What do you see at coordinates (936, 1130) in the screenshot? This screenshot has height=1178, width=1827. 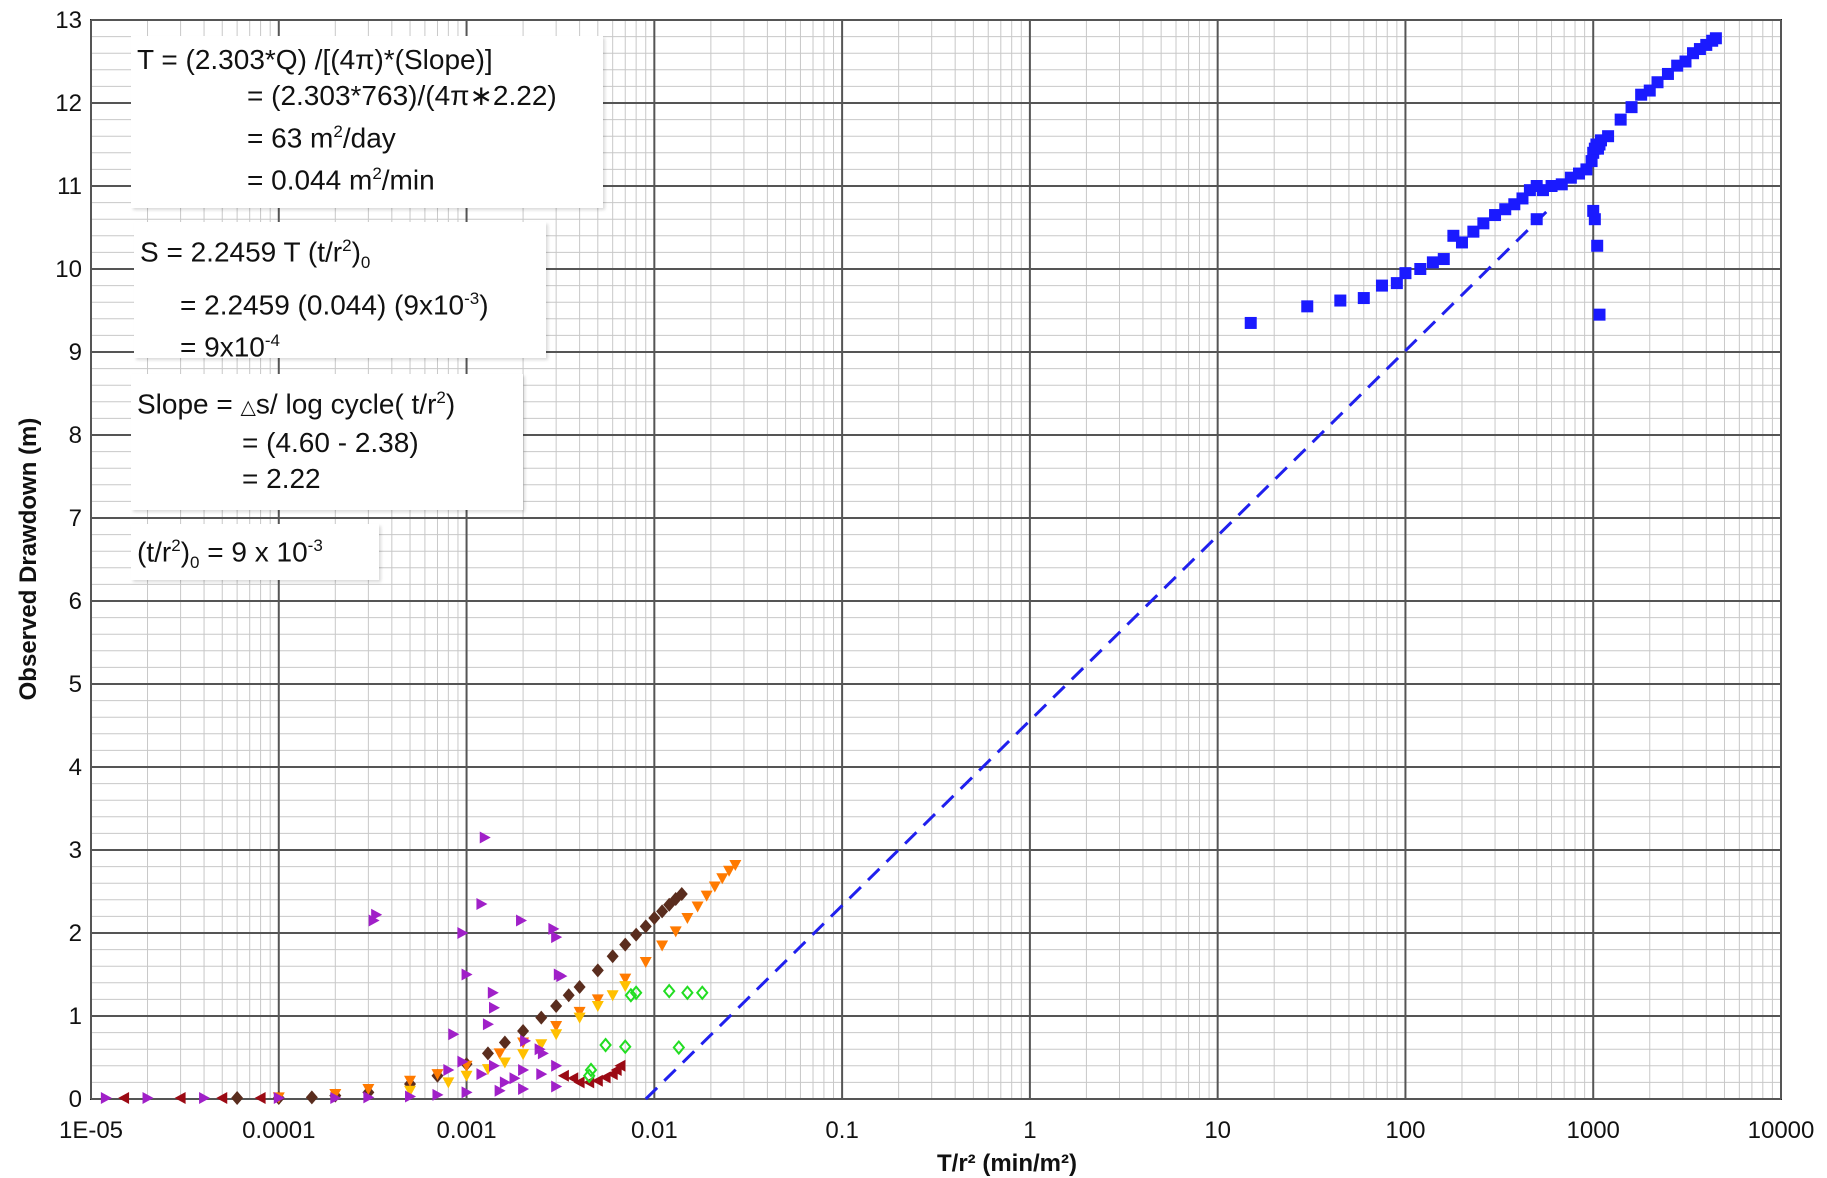 I see `x-tick-labels: 1E-05 0.0001 0.001 0.01 0.1 1 10 100 1000 10000` at bounding box center [936, 1130].